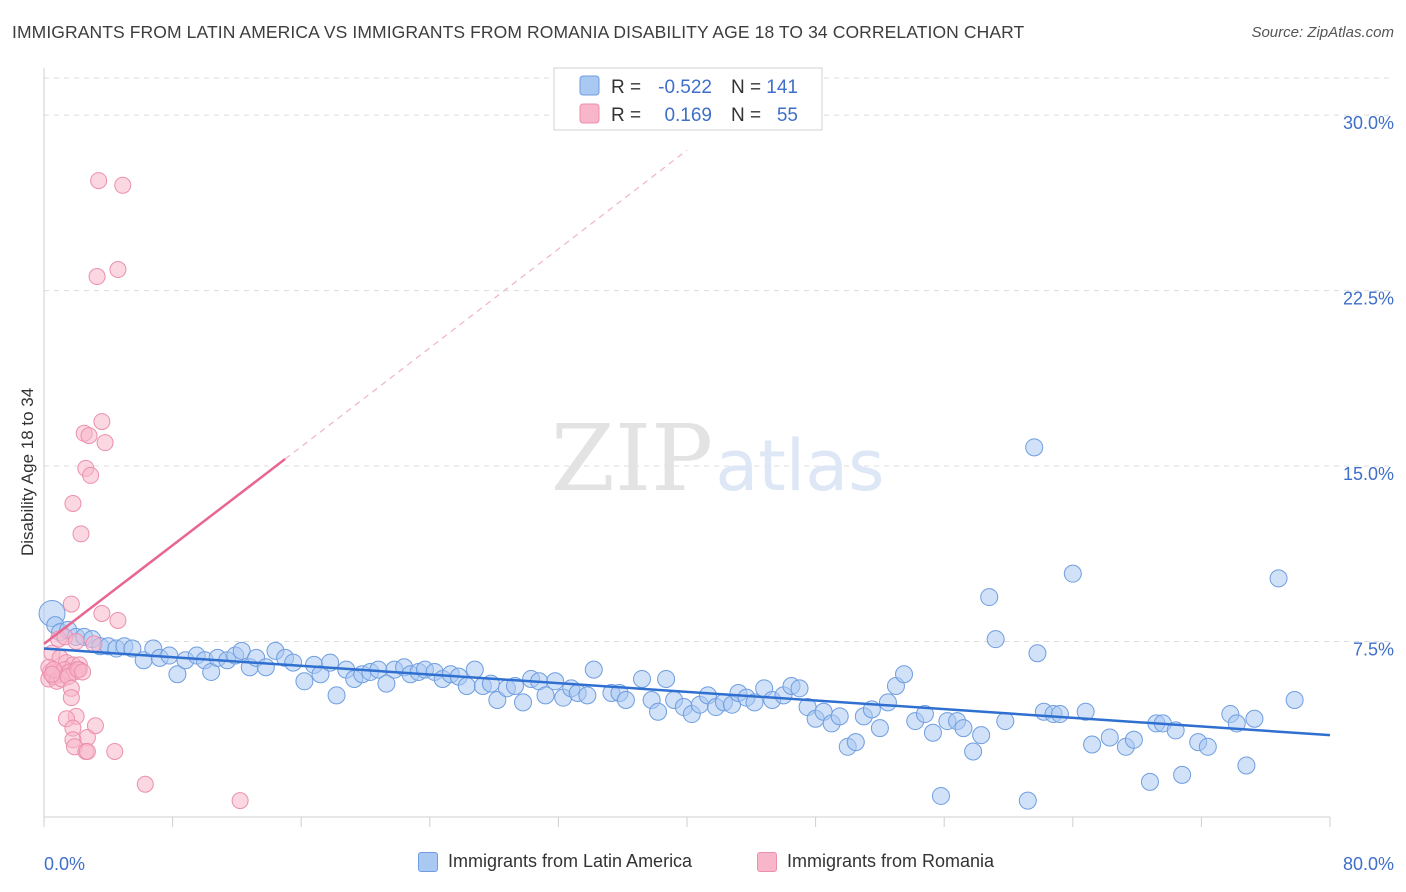  Describe the element at coordinates (685, 87) in the screenshot. I see `legend-r-value-blue: -0.522` at that location.